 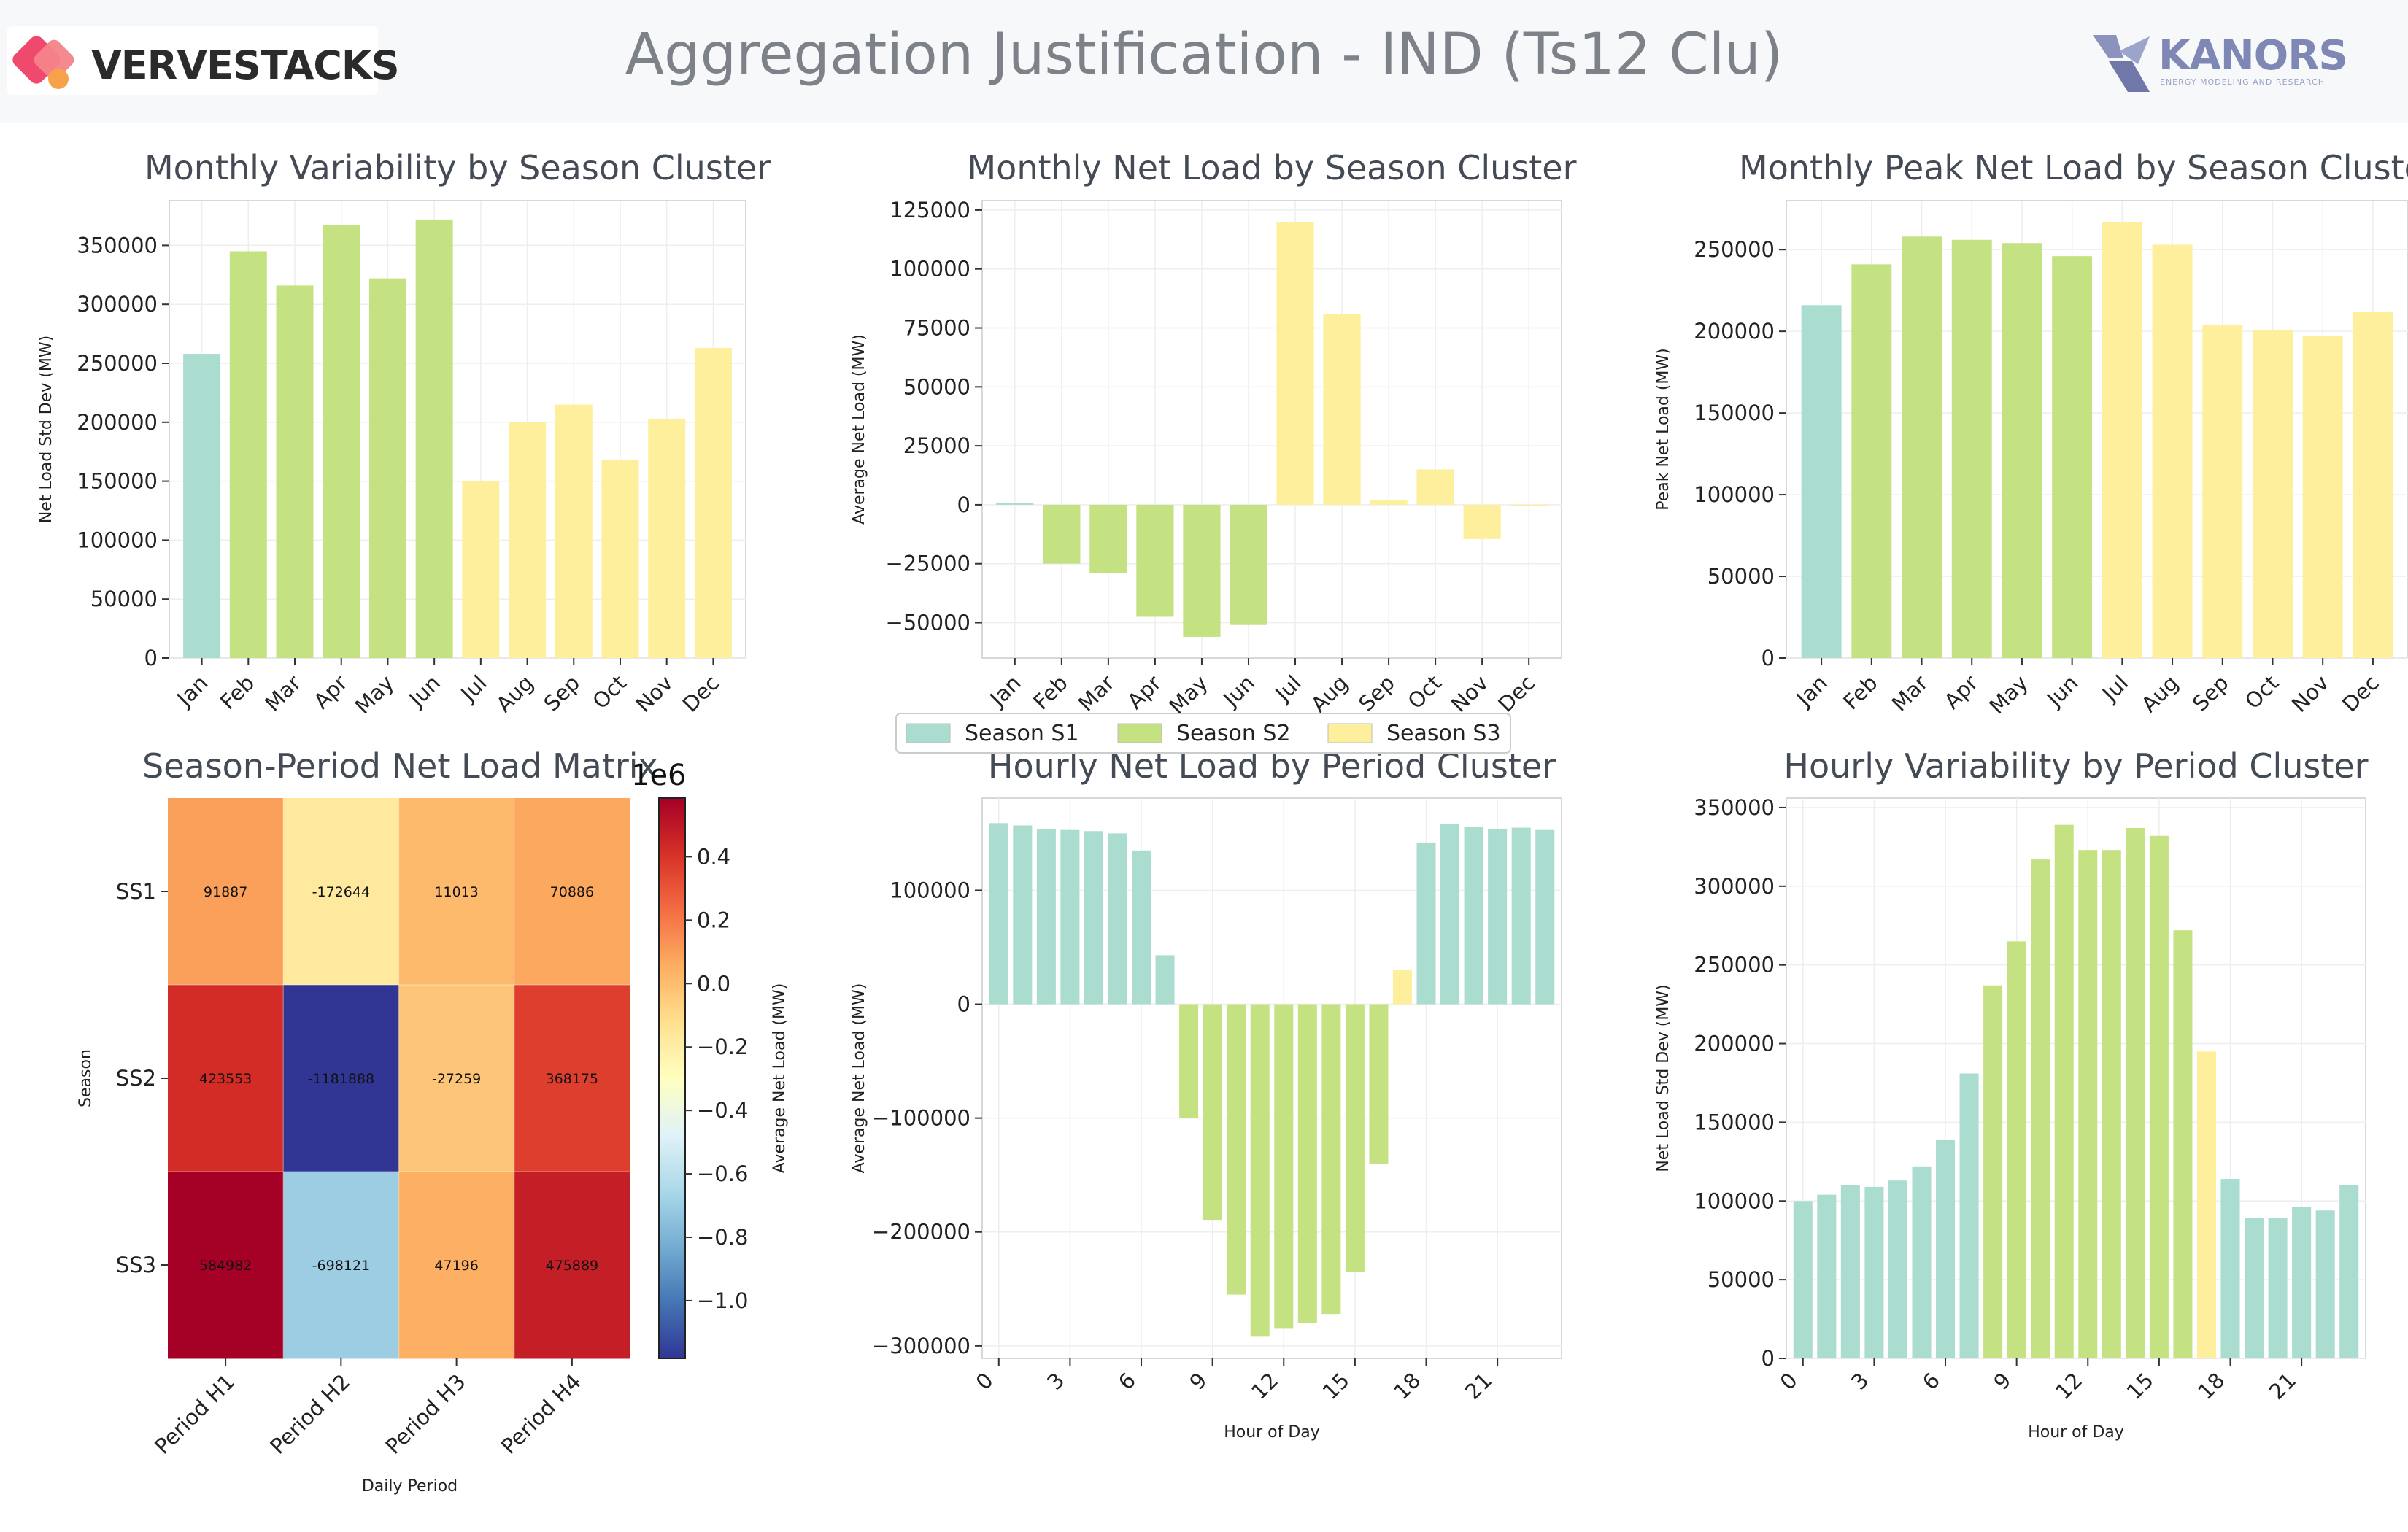 I want to click on heatmap-cell-label: 70886, so click(x=572, y=892).